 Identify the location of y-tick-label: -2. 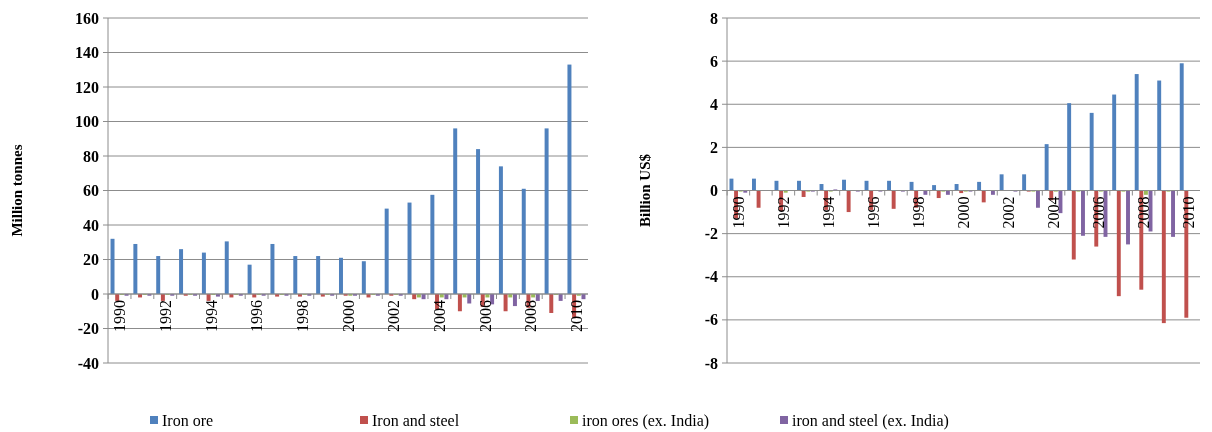
(711, 234).